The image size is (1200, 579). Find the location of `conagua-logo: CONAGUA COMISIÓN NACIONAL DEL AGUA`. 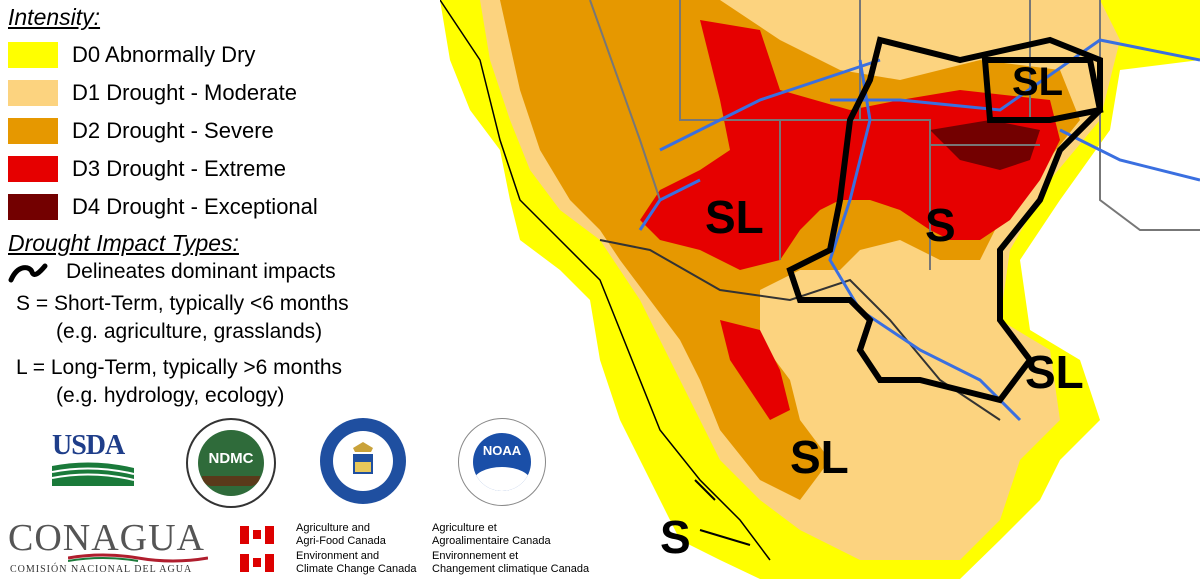

conagua-logo: CONAGUA COMISIÓN NACIONAL DEL AGUA is located at coordinates (116, 546).